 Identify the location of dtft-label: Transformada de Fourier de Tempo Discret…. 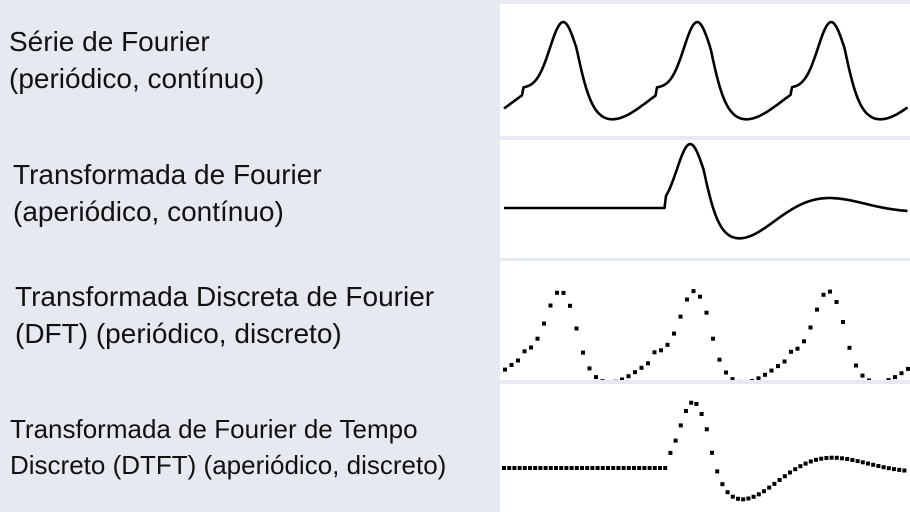
(228, 447).